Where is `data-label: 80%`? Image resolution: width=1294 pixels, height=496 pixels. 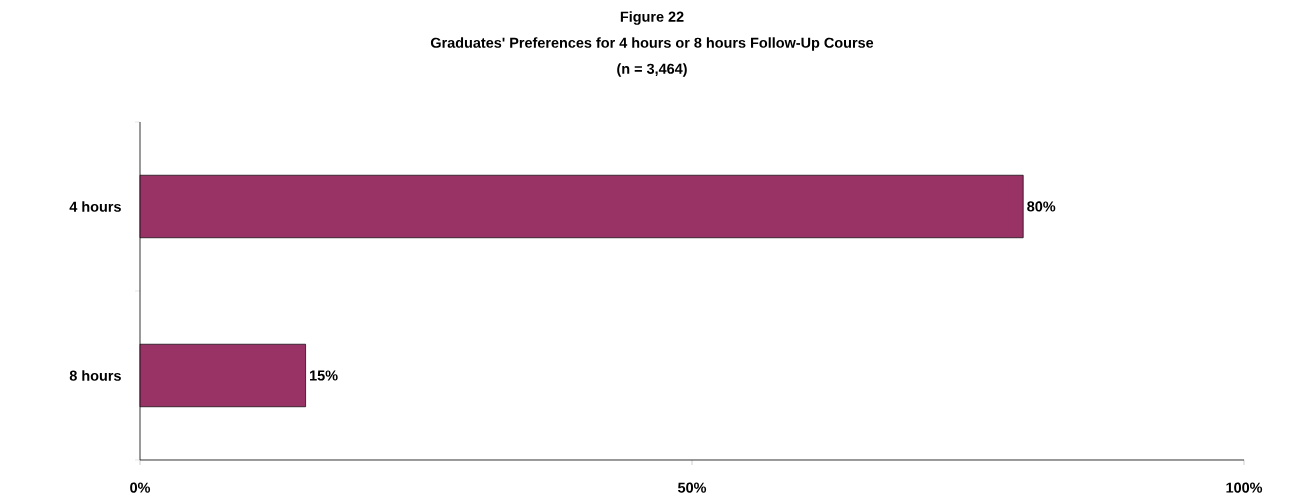
data-label: 80% is located at coordinates (1041, 206).